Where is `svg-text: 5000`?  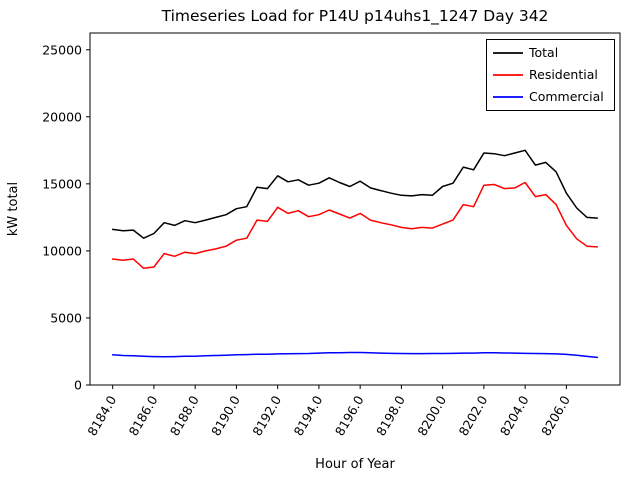 svg-text: 5000 is located at coordinates (66, 317).